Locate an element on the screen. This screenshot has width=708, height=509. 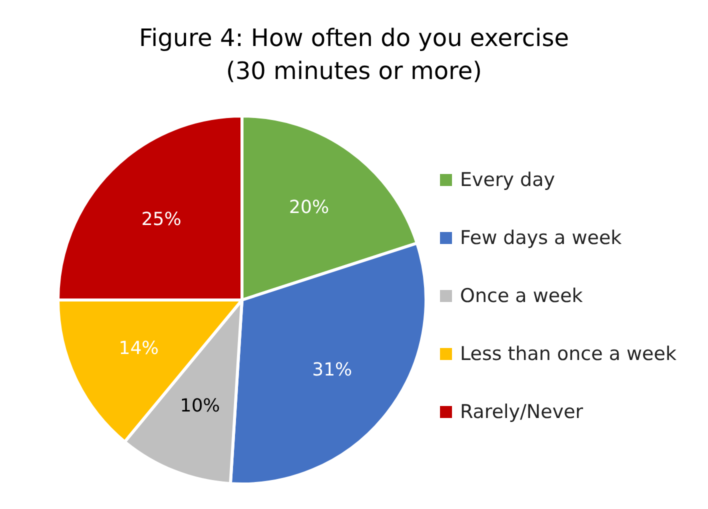
data-label: 31% is located at coordinates (332, 369).